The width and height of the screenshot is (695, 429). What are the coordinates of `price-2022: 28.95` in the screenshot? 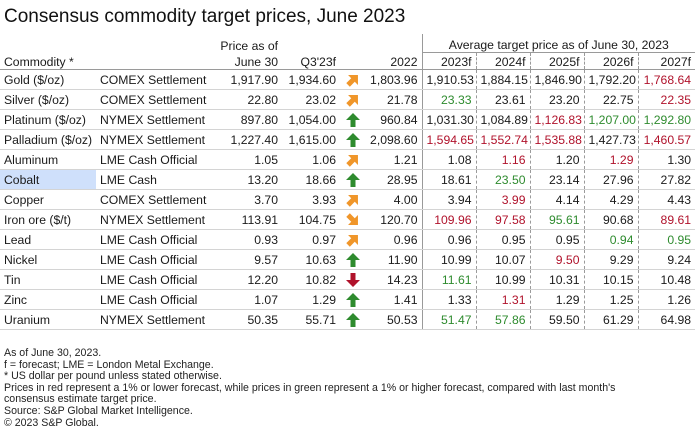 It's located at (394, 179).